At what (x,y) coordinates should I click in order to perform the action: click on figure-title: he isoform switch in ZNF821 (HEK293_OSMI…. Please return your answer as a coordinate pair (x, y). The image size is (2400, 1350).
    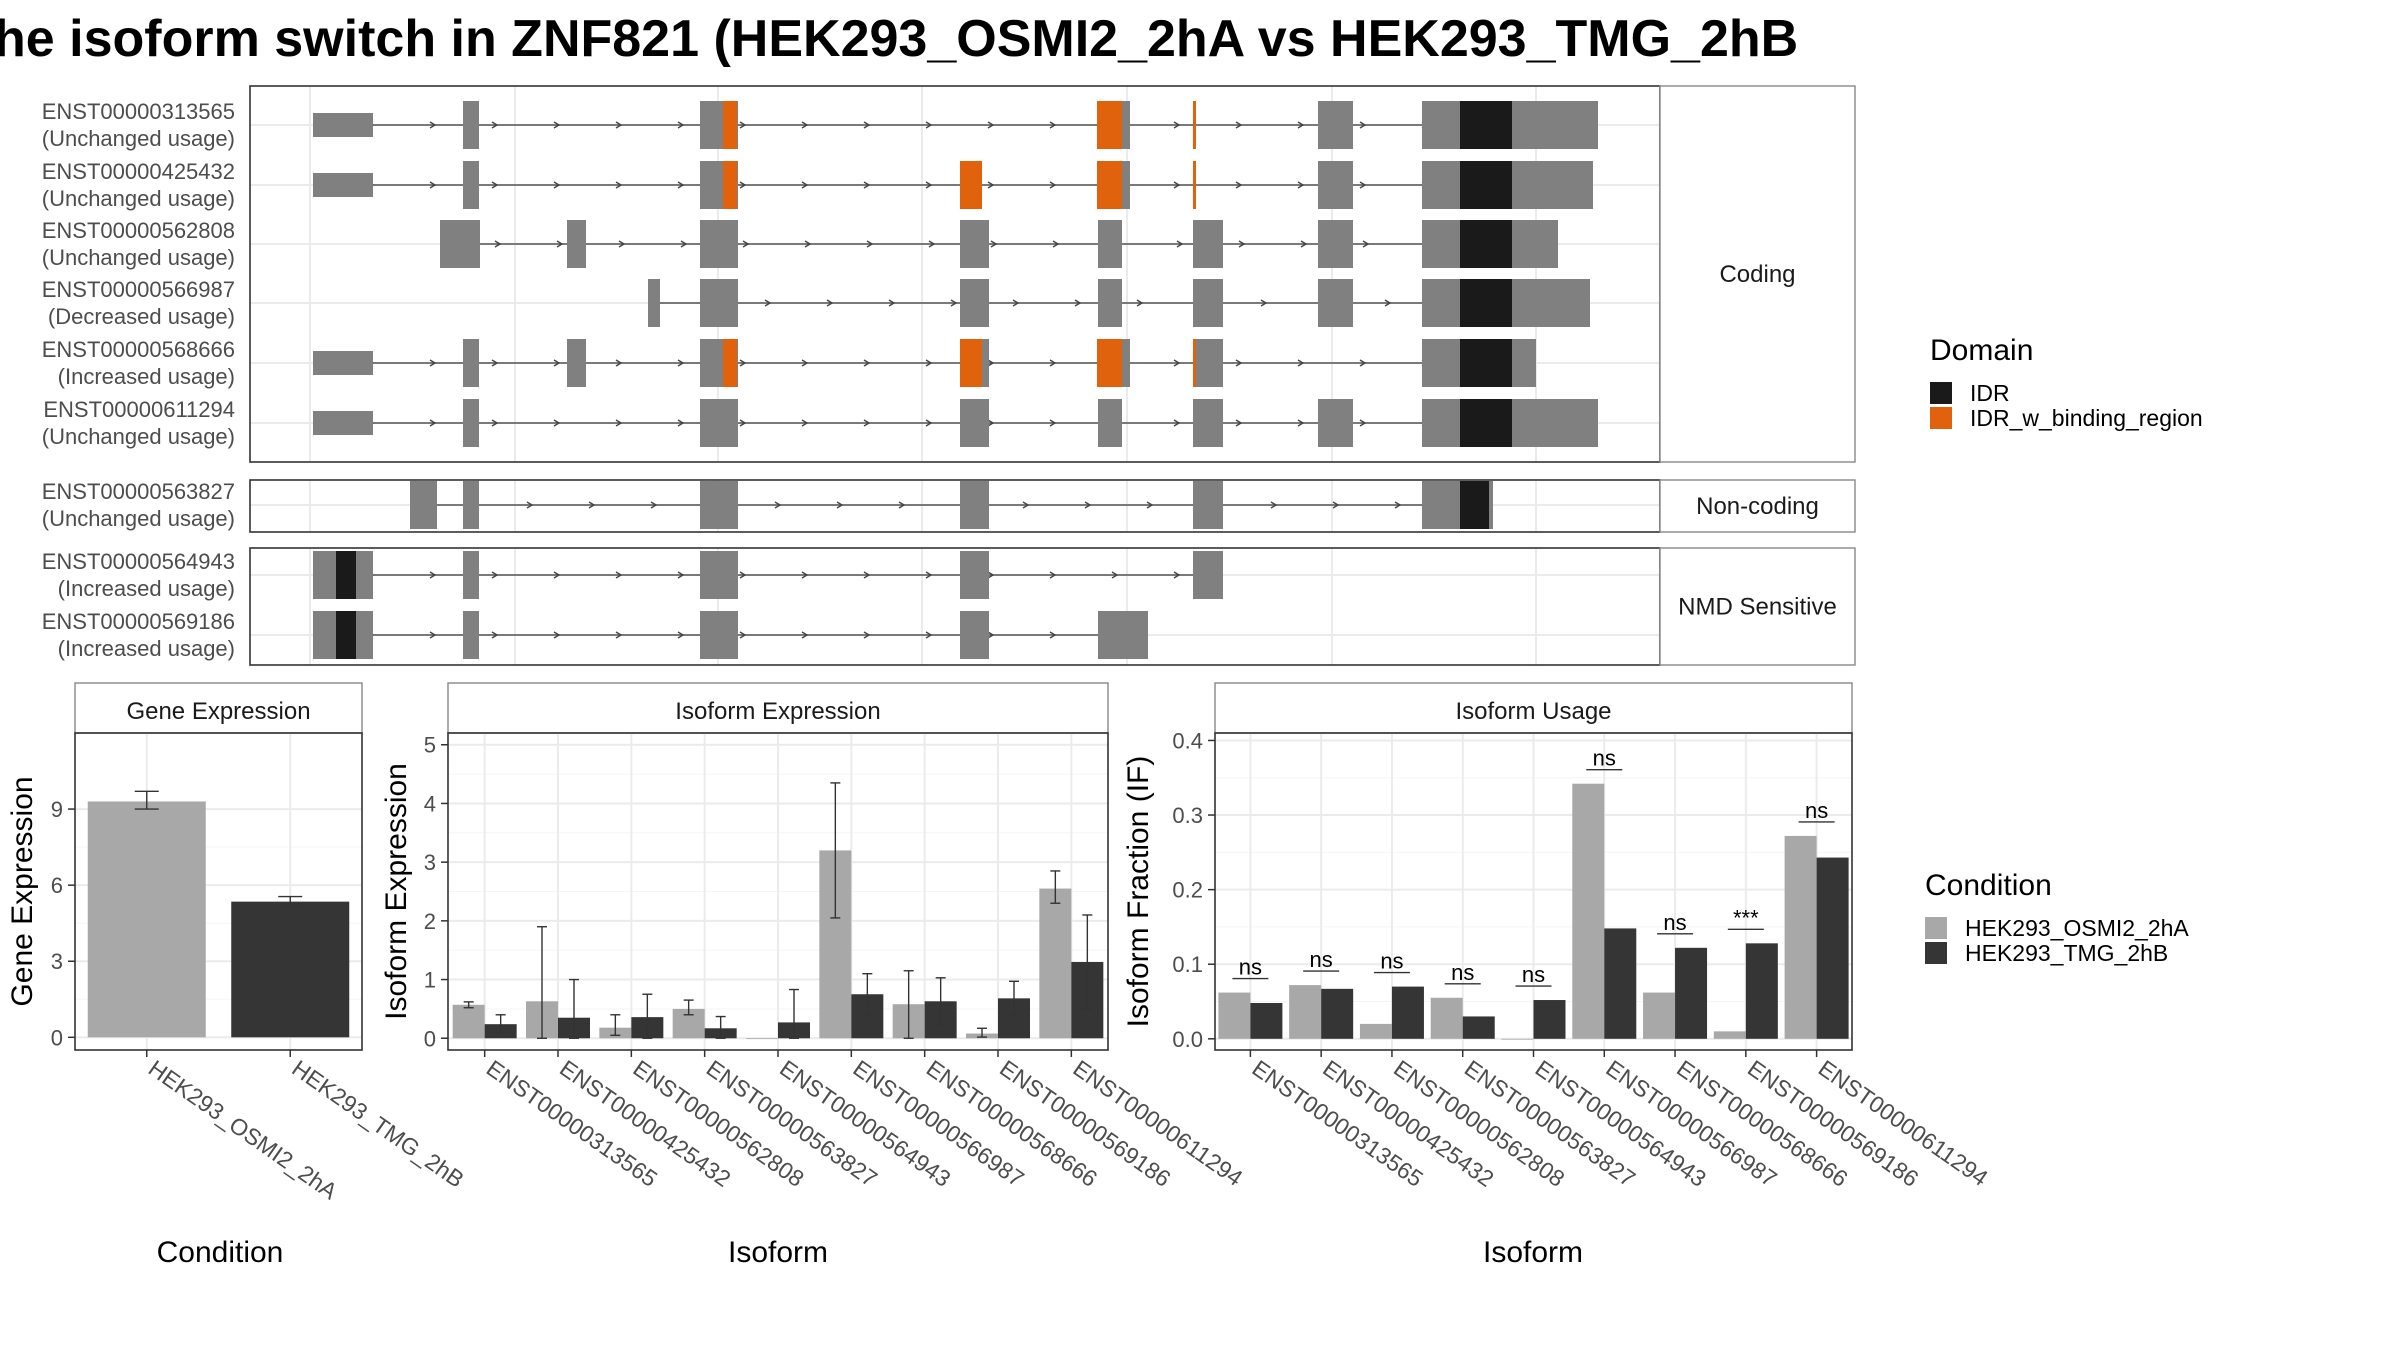
    Looking at the image, I should click on (899, 39).